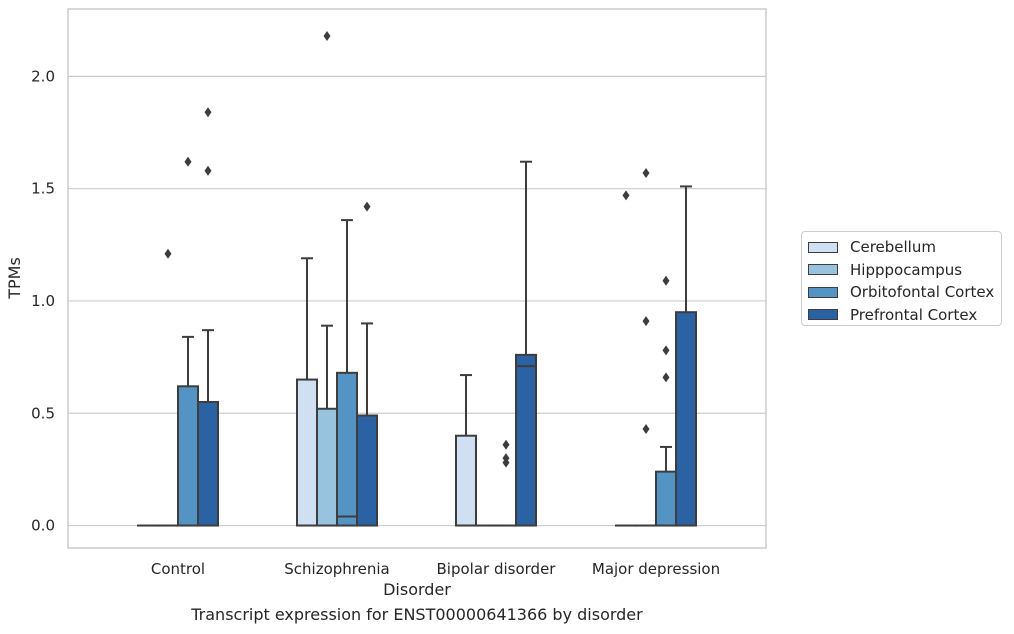 Image resolution: width=1014 pixels, height=634 pixels. I want to click on x-tick-label: Bipolar disorder, so click(497, 569).